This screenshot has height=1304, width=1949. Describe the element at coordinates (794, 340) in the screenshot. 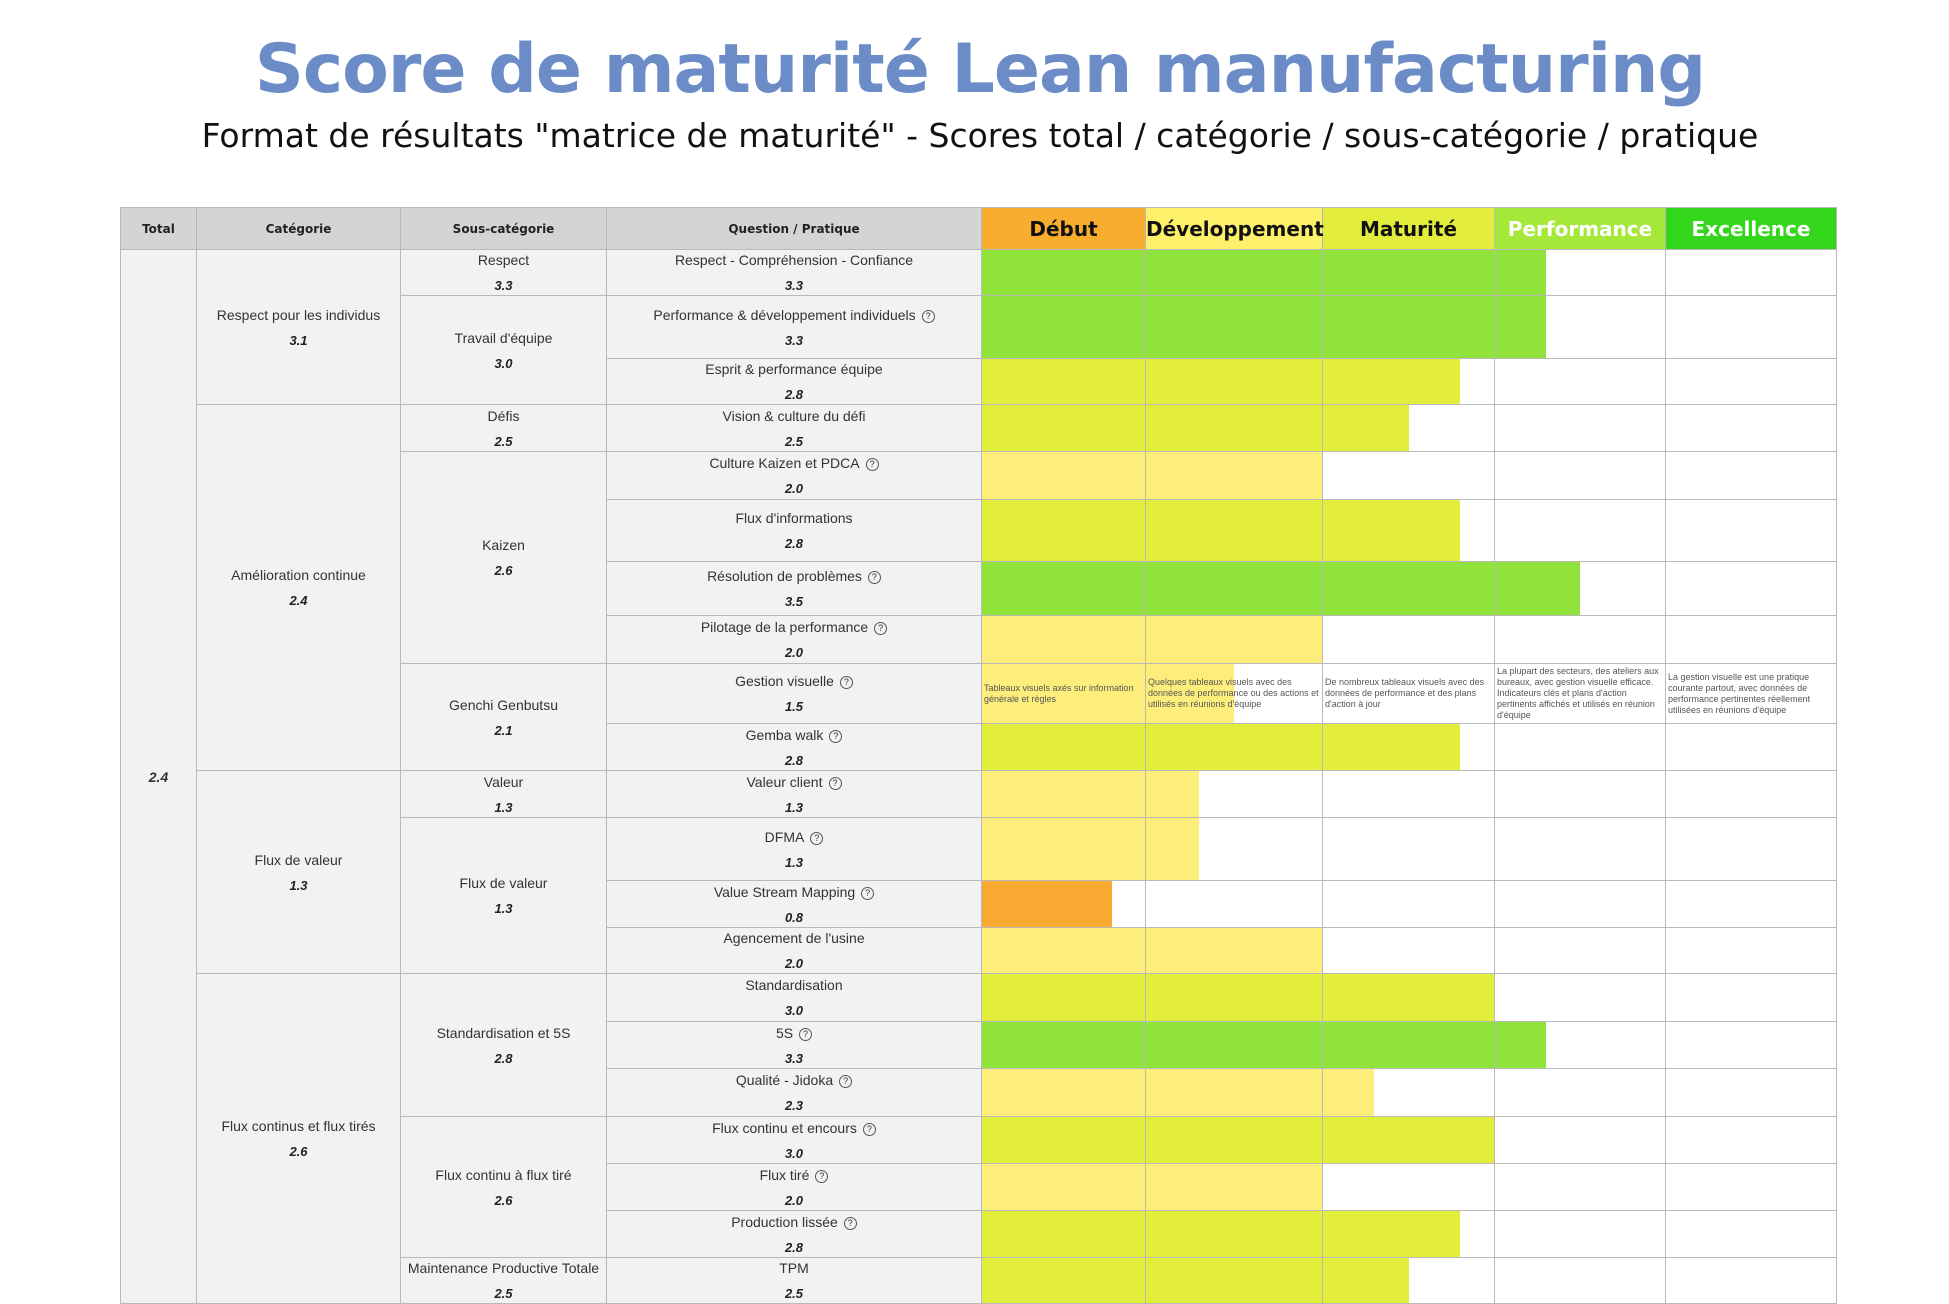

I see `question-cell-score: 3.3` at that location.